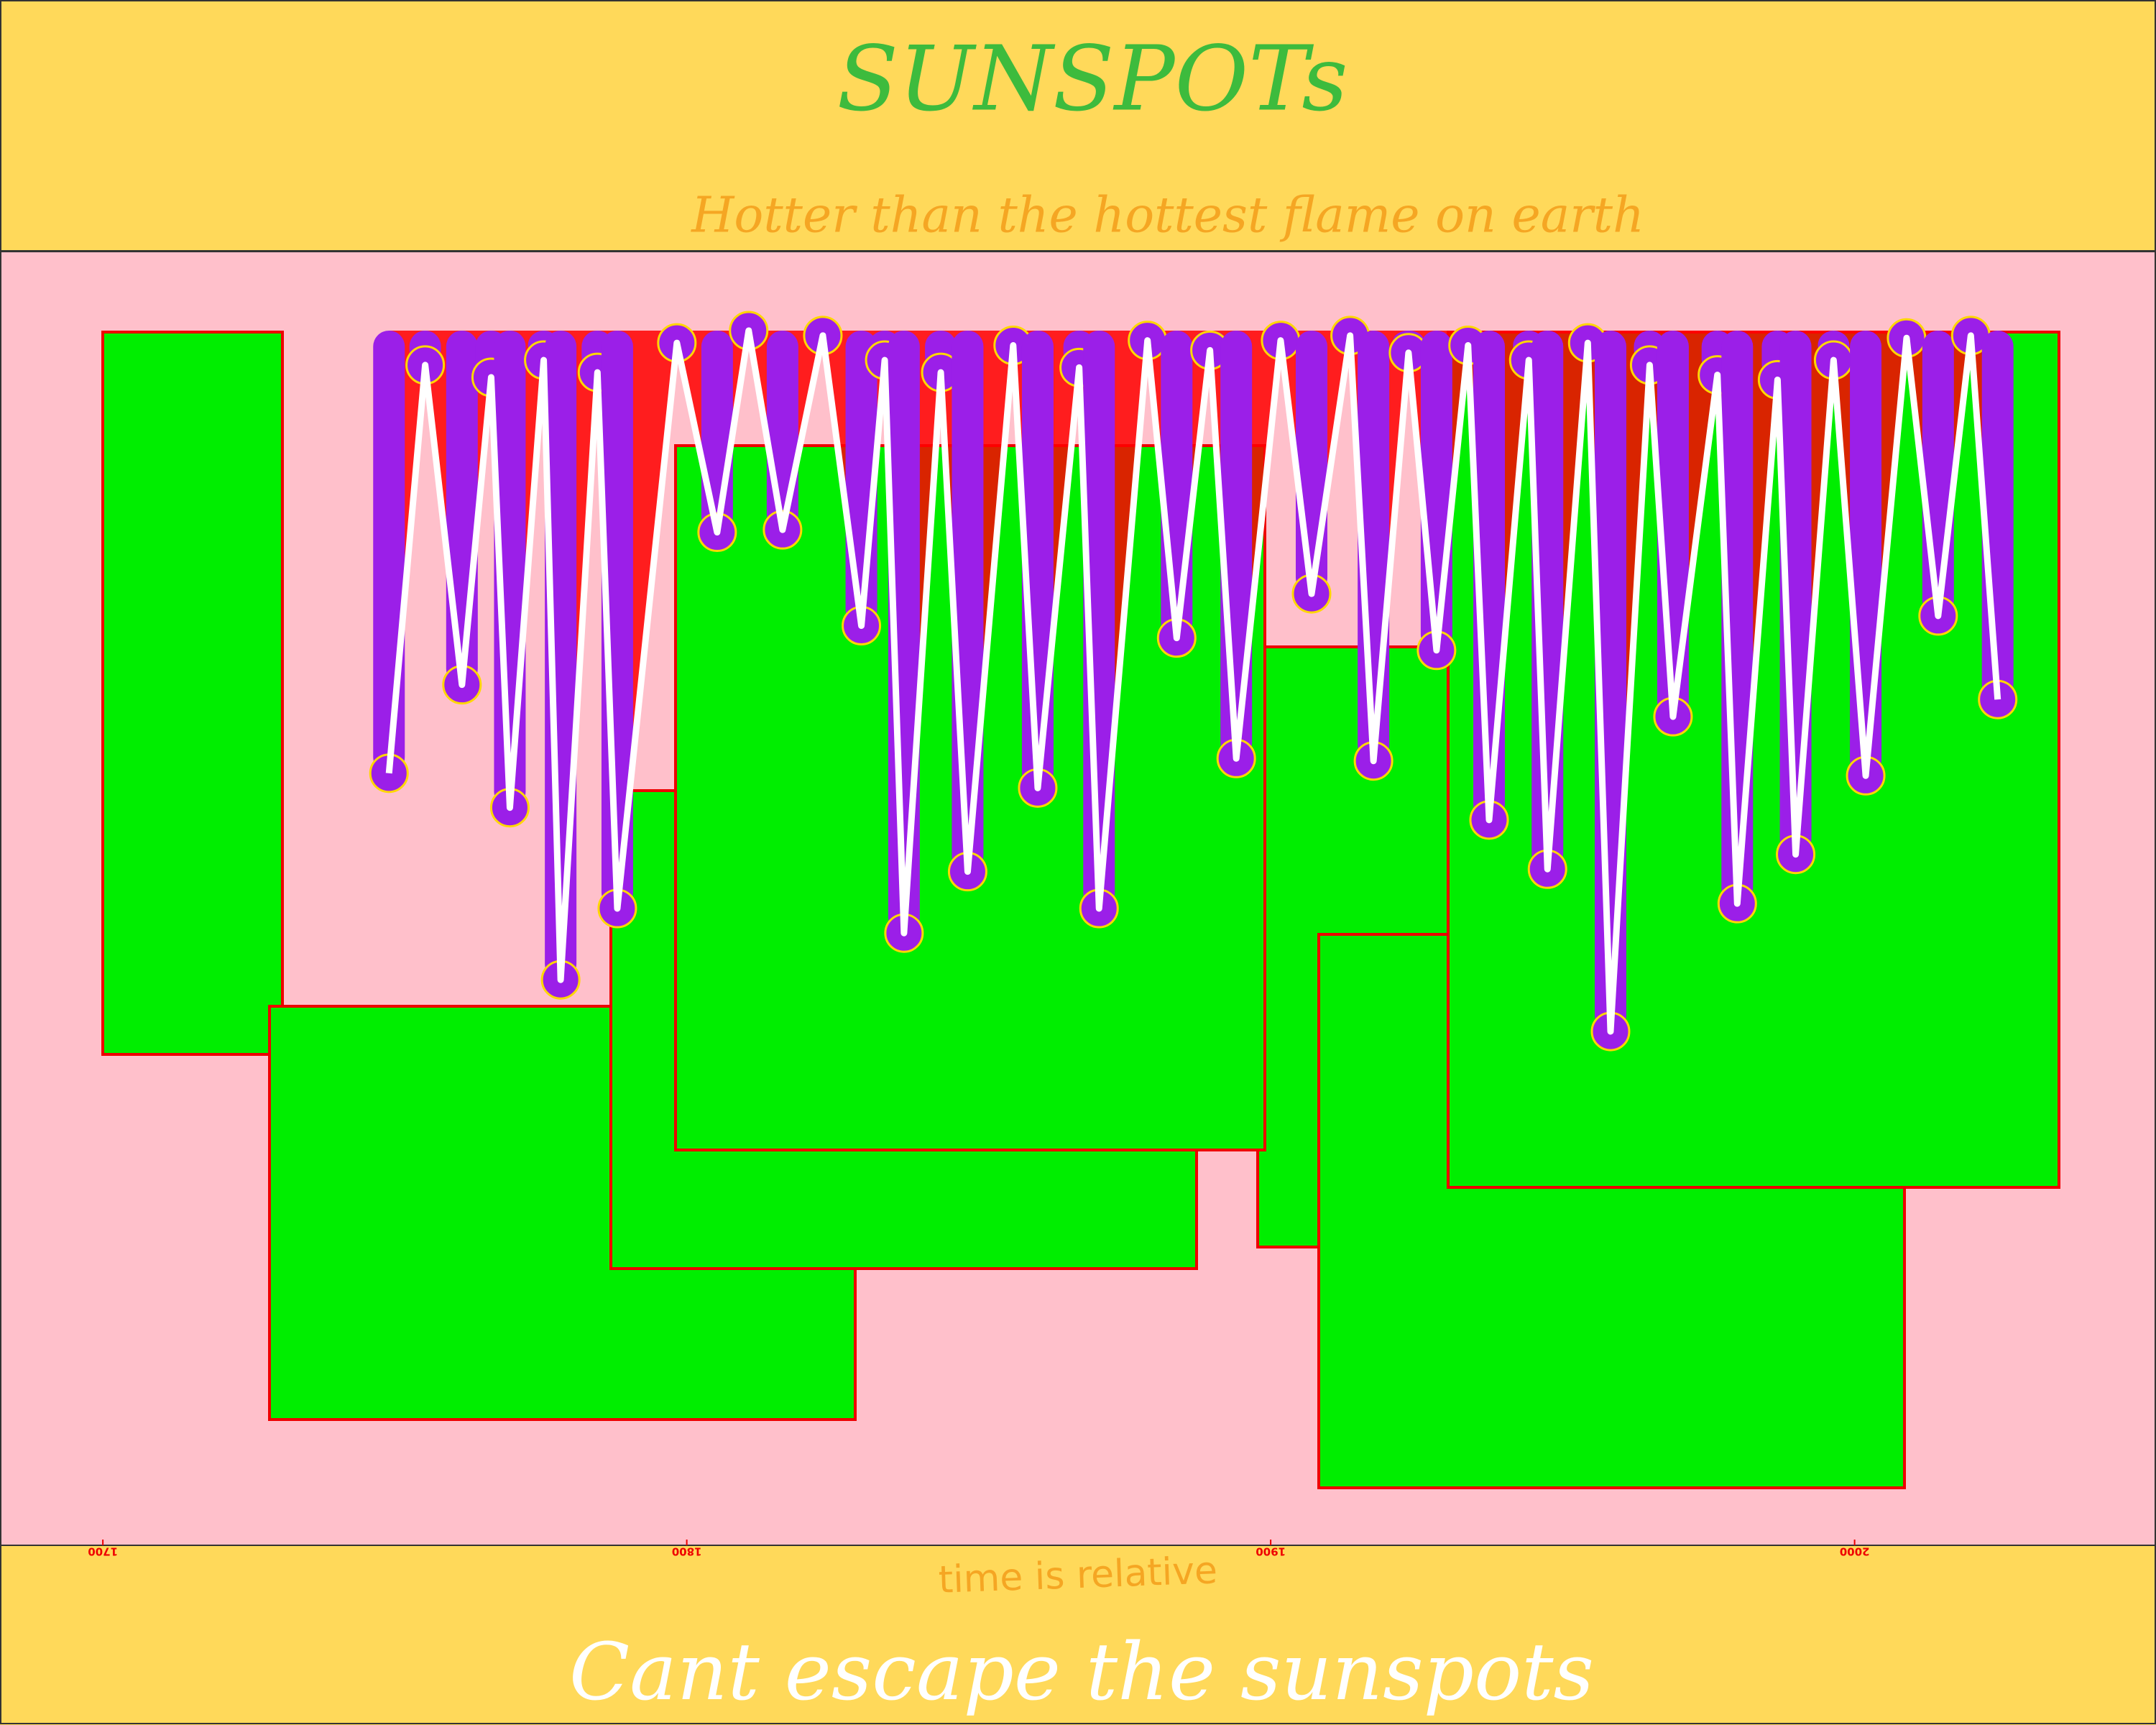 Image resolution: width=2156 pixels, height=1725 pixels. Describe the element at coordinates (1271, 1551) in the screenshot. I see `x-tick-label: 1900` at that location.